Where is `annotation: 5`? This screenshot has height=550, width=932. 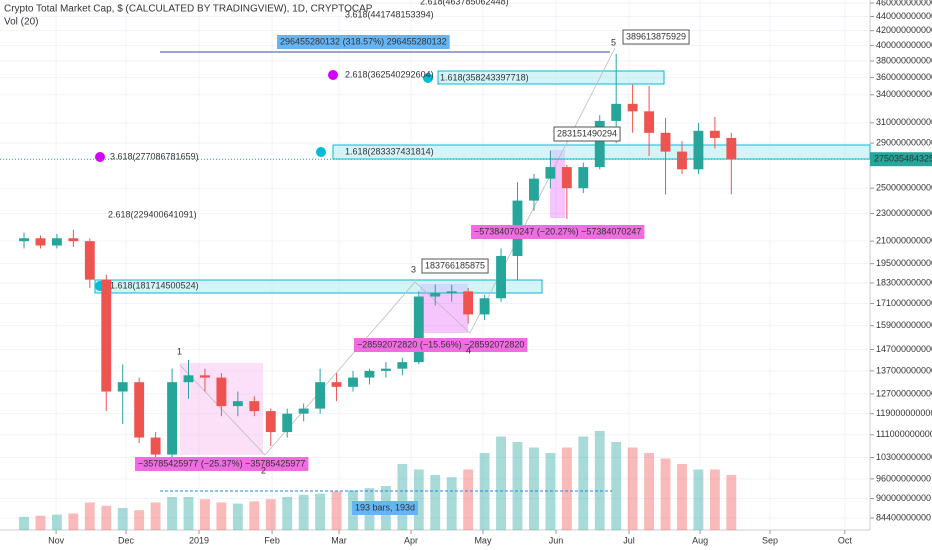 annotation: 5 is located at coordinates (613, 42).